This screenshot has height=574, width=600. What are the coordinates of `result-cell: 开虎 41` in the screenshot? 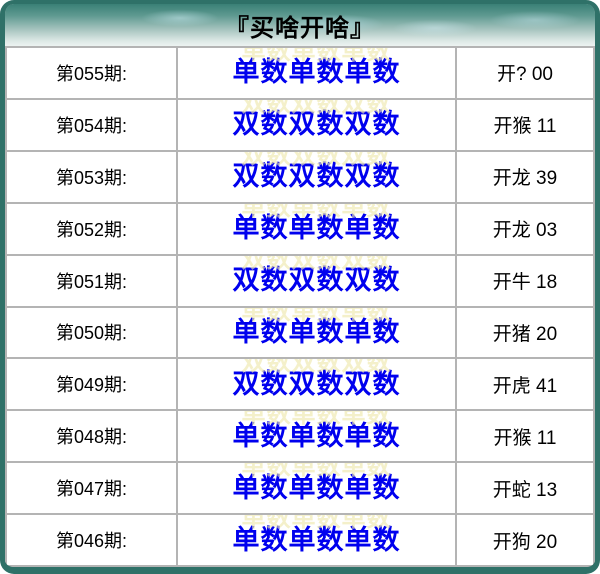 It's located at (525, 384).